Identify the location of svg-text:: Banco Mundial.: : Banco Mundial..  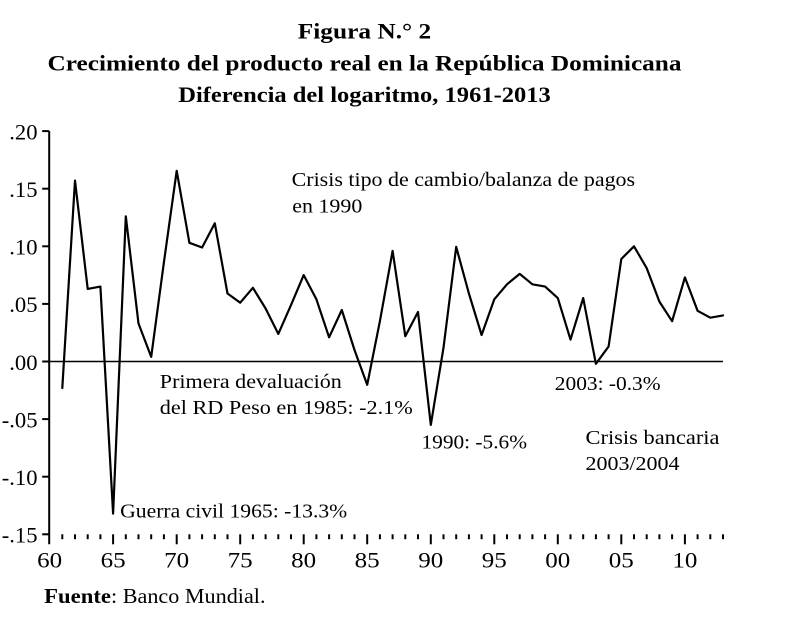
(188, 596).